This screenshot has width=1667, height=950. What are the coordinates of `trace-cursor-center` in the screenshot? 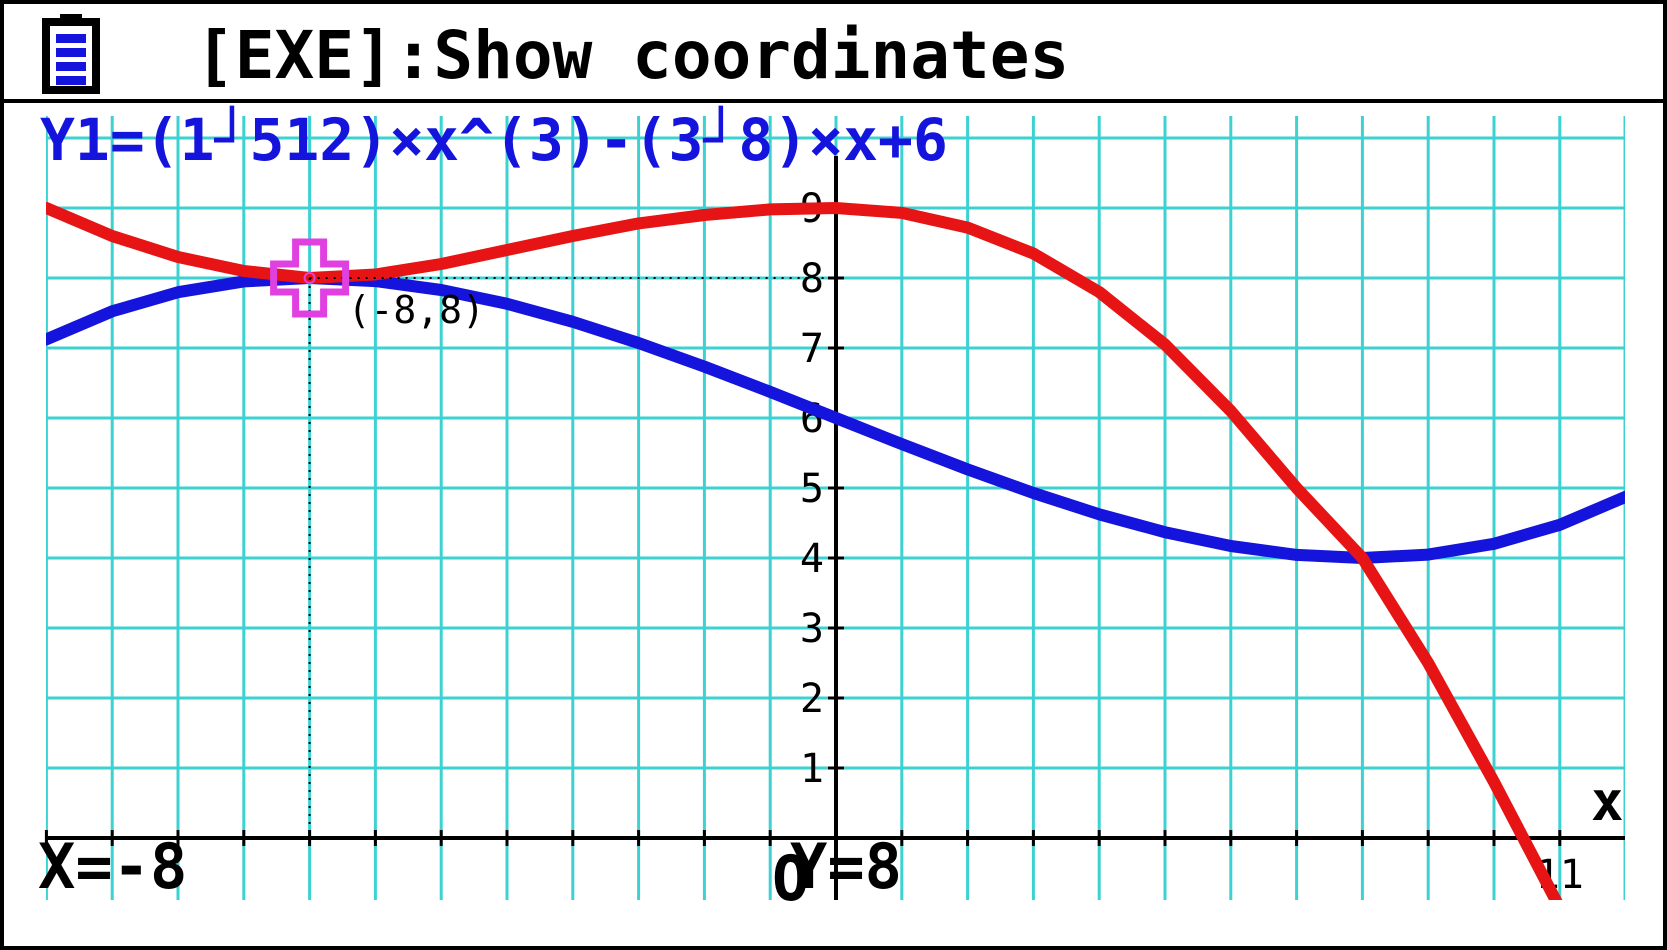 It's located at (309, 278).